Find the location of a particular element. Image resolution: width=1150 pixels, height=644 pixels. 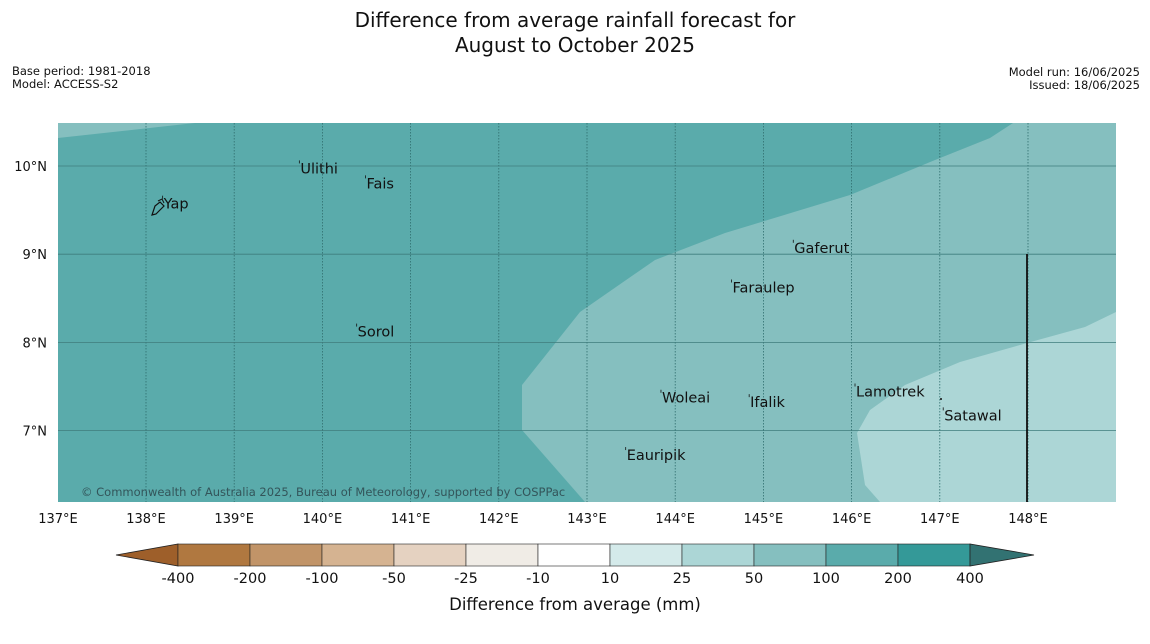

lon-tick-label: 143°E is located at coordinates (587, 519).